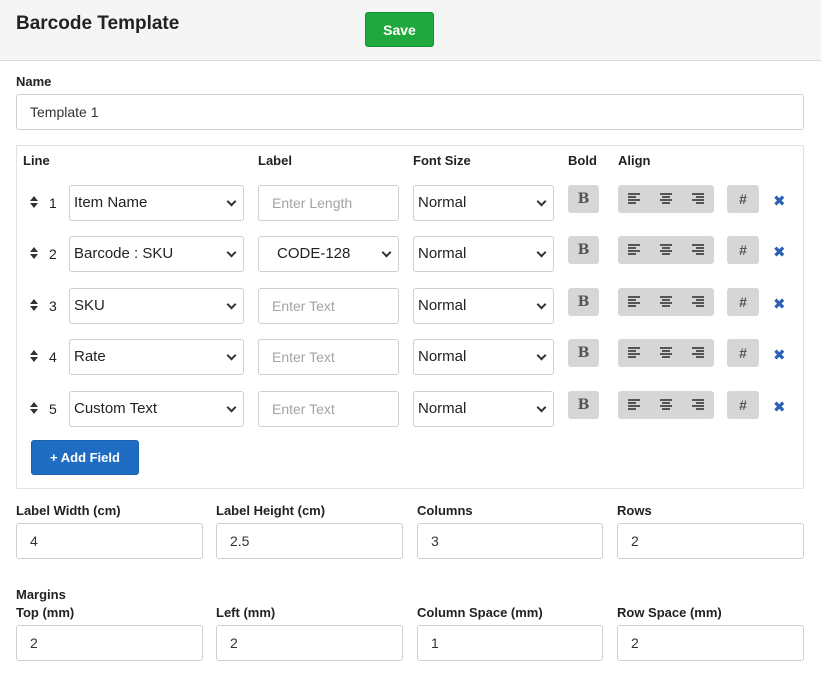  I want to click on field-select-value: SKU, so click(89, 305).